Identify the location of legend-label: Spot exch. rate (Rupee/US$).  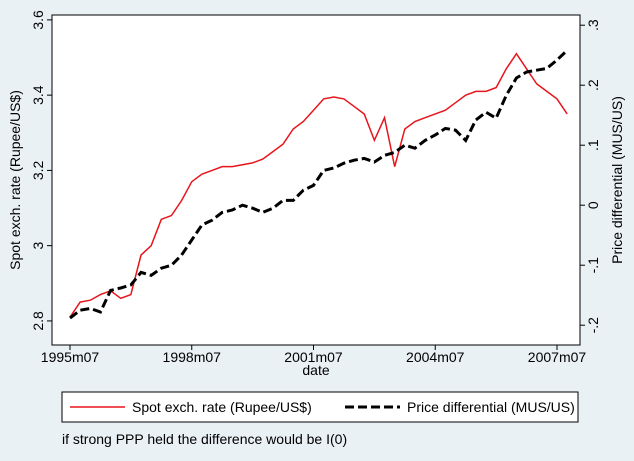
(222, 407).